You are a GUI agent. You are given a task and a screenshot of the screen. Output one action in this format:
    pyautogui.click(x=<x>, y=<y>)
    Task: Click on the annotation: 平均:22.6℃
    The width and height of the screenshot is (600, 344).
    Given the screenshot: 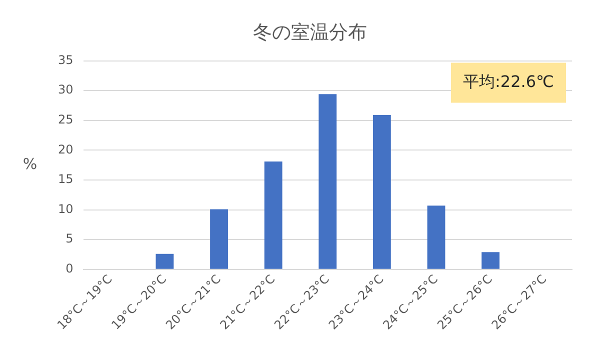 What is the action you would take?
    pyautogui.click(x=508, y=81)
    